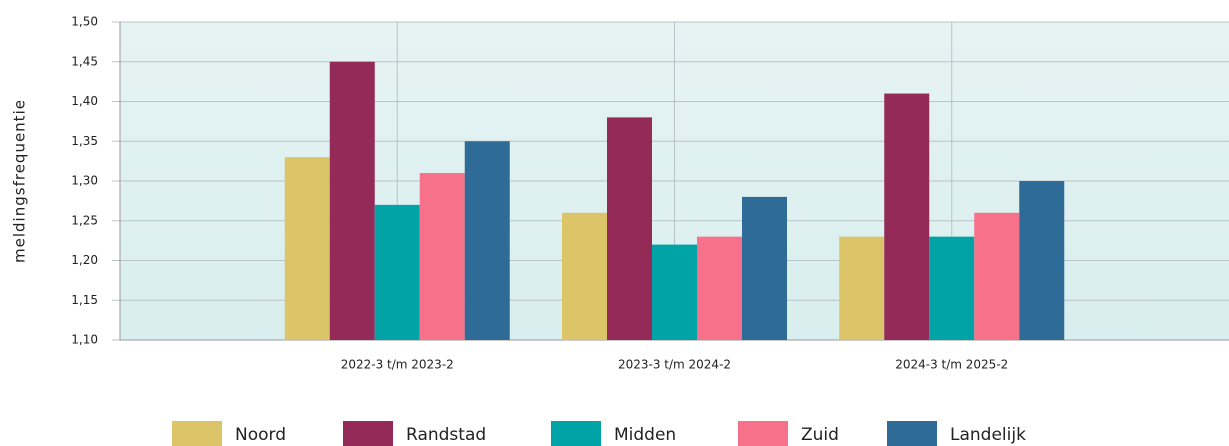 This screenshot has width=1229, height=446. What do you see at coordinates (260, 435) in the screenshot?
I see `legend-label: Noord` at bounding box center [260, 435].